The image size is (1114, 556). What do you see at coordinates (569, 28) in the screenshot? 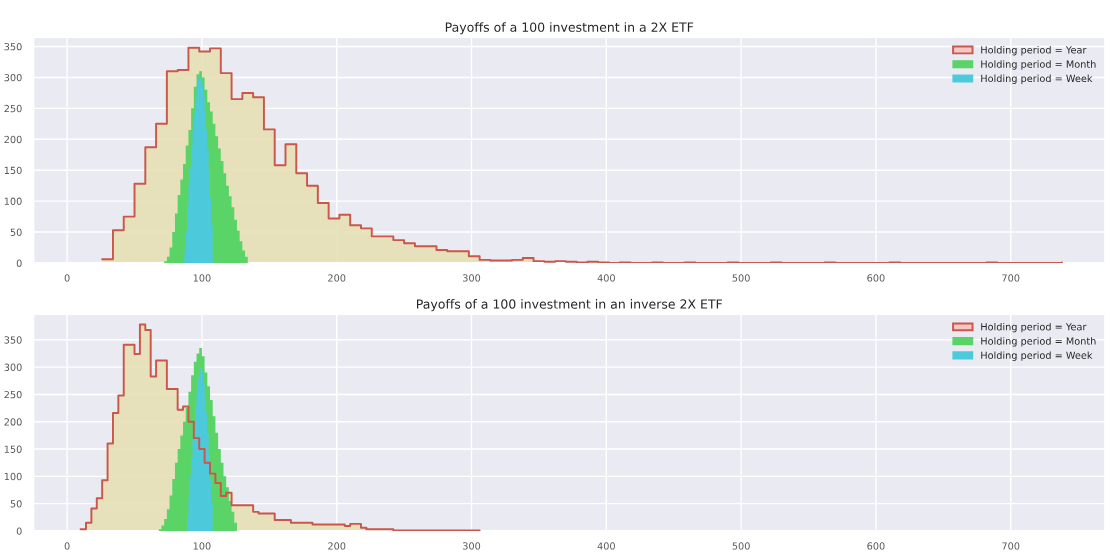
I see `chart-title: Payoffs of a 100 investment in a 2X ETF` at bounding box center [569, 28].